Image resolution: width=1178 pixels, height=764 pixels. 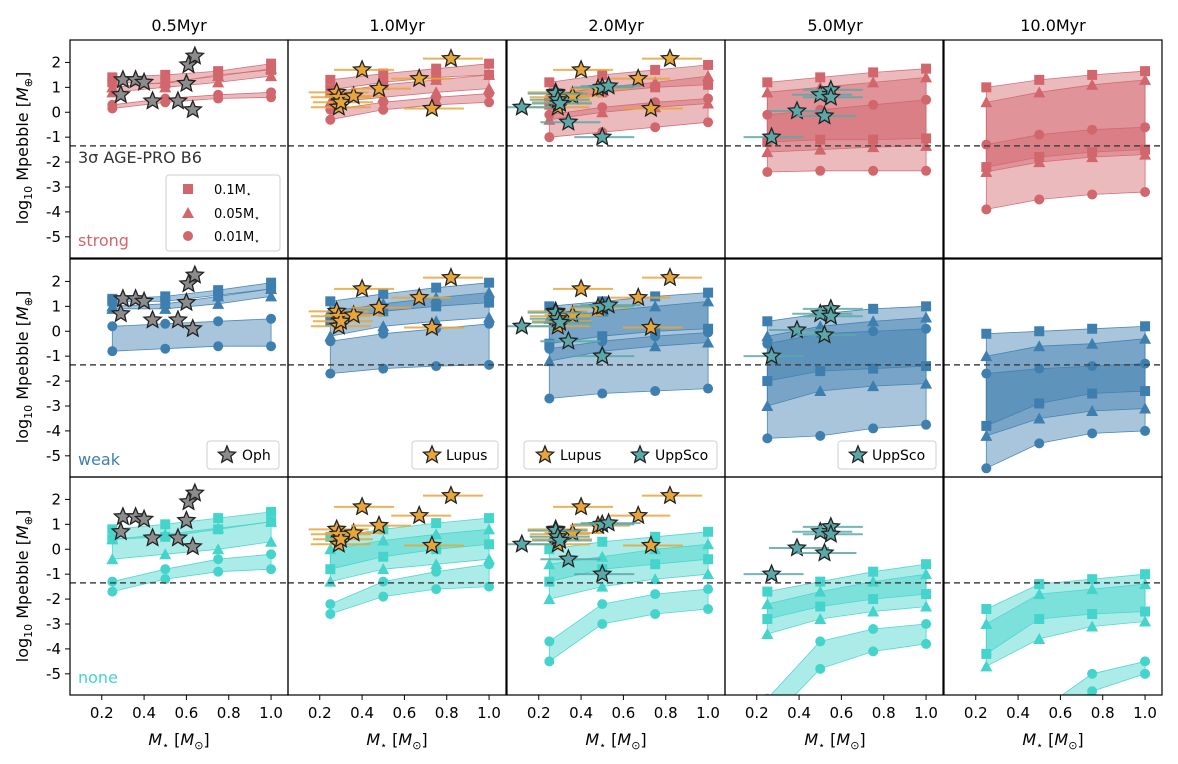 What do you see at coordinates (466, 456) in the screenshot?
I see `obs-legend-label: Lupus` at bounding box center [466, 456].